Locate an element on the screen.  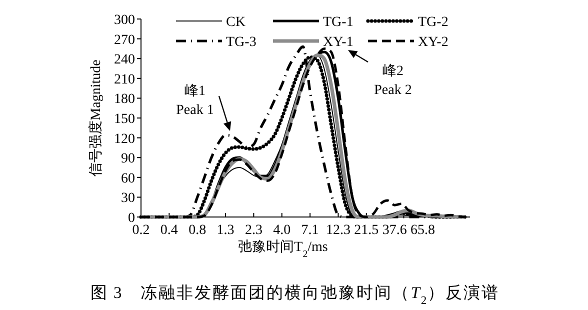
y-tick-label: 240 is located at coordinates (124, 60).